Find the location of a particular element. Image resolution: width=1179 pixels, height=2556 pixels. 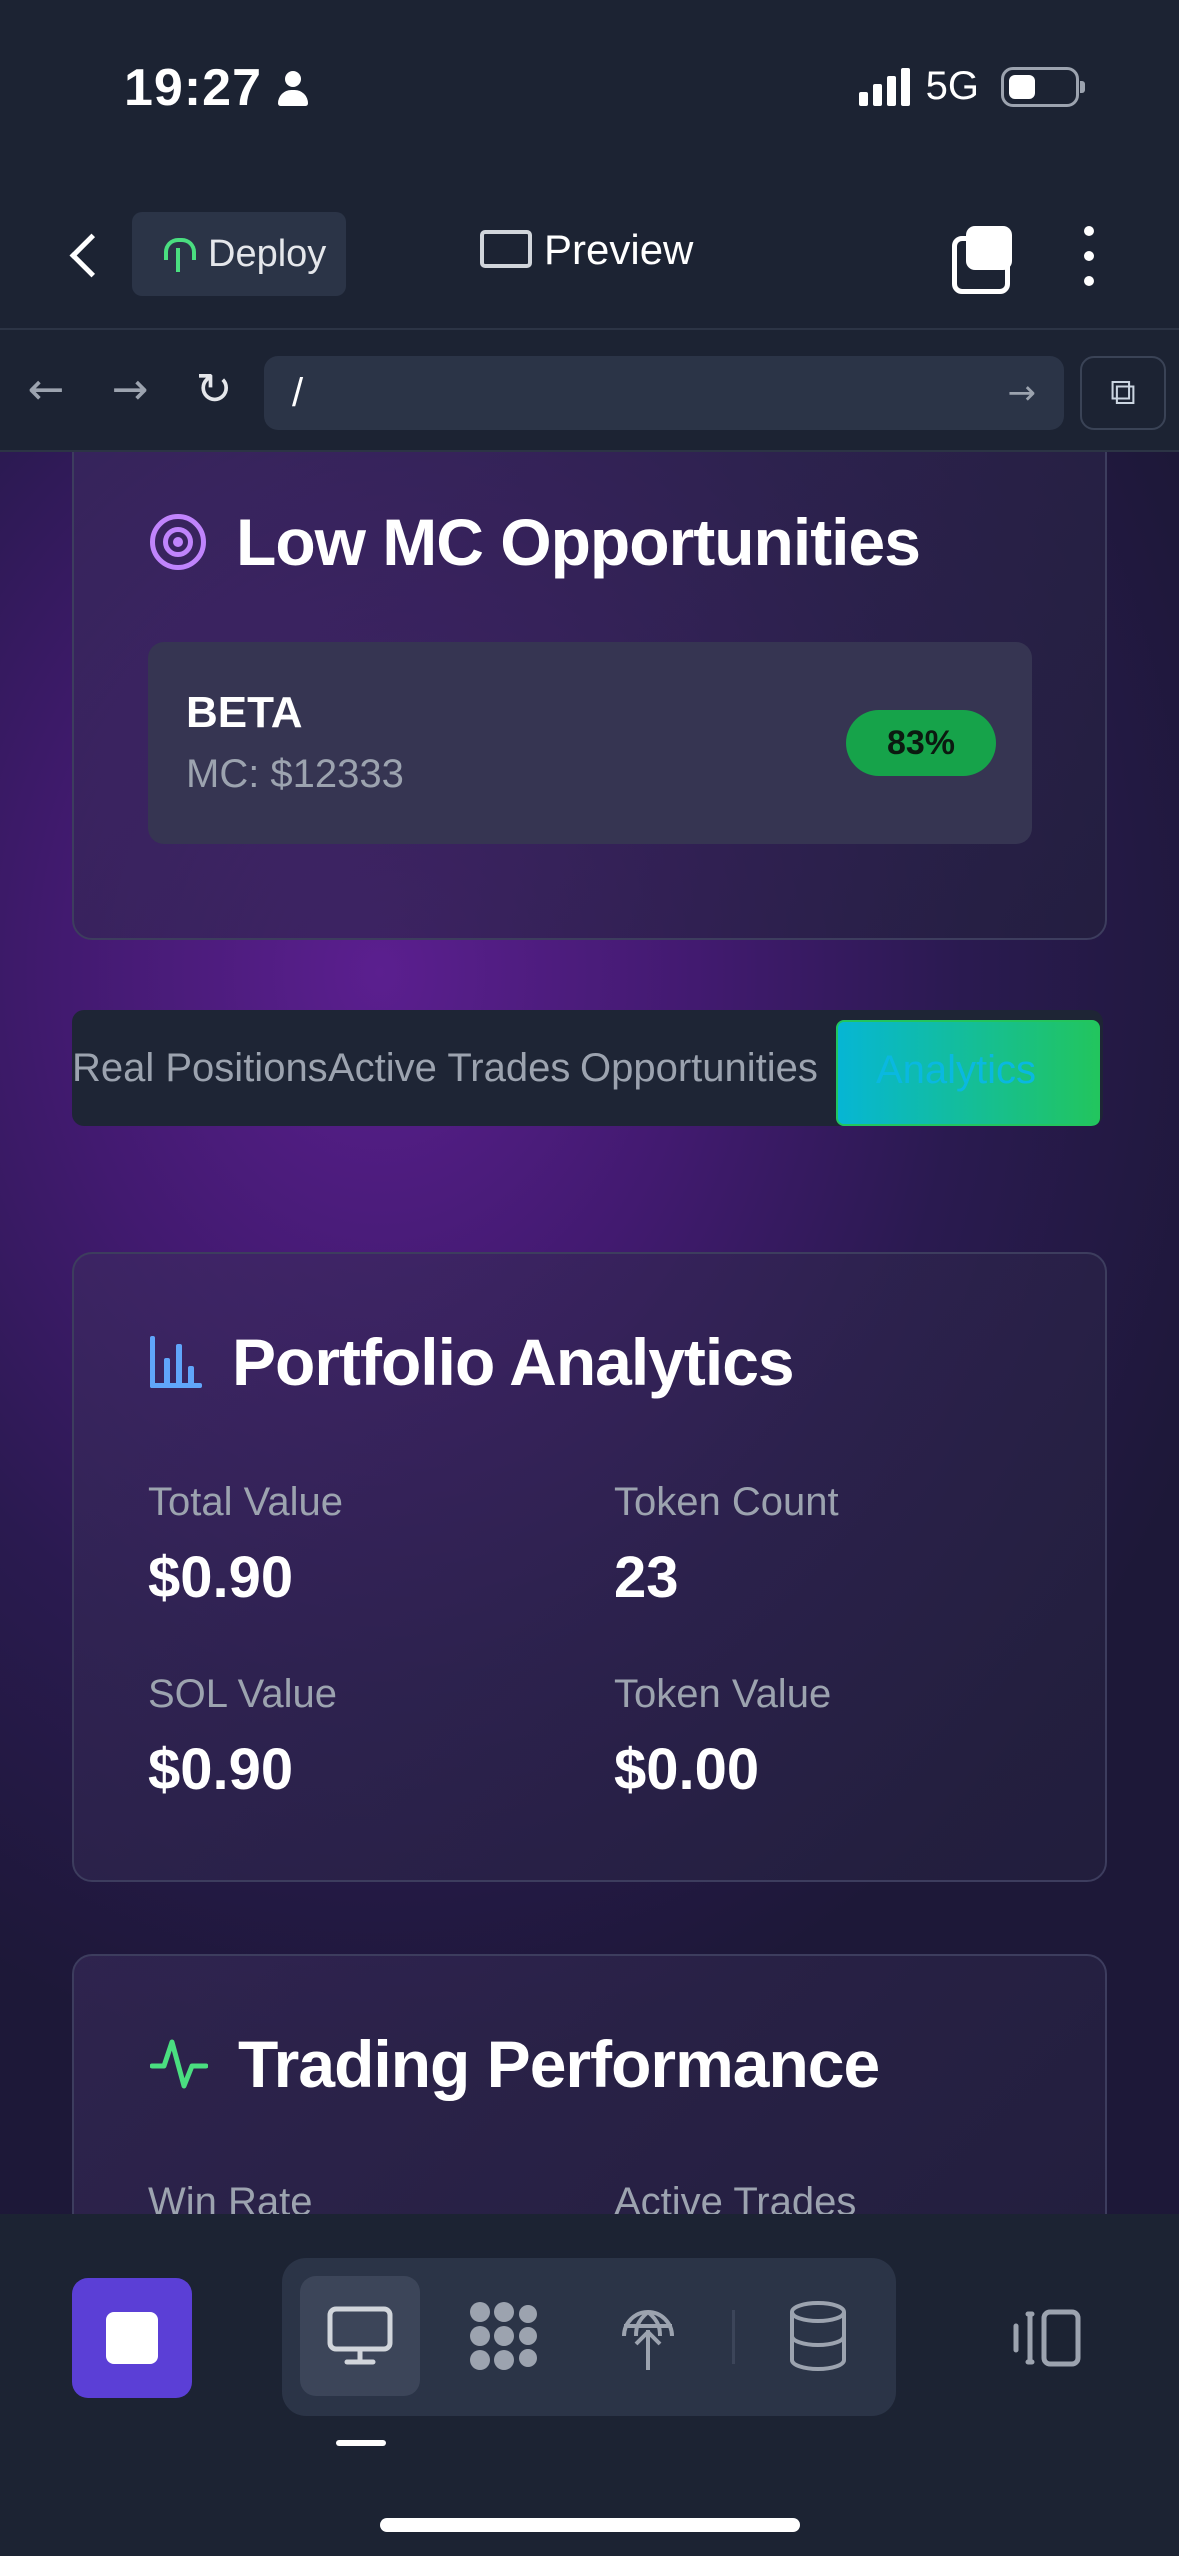

stat-label-sol-value: SOL Value is located at coordinates (243, 1694).